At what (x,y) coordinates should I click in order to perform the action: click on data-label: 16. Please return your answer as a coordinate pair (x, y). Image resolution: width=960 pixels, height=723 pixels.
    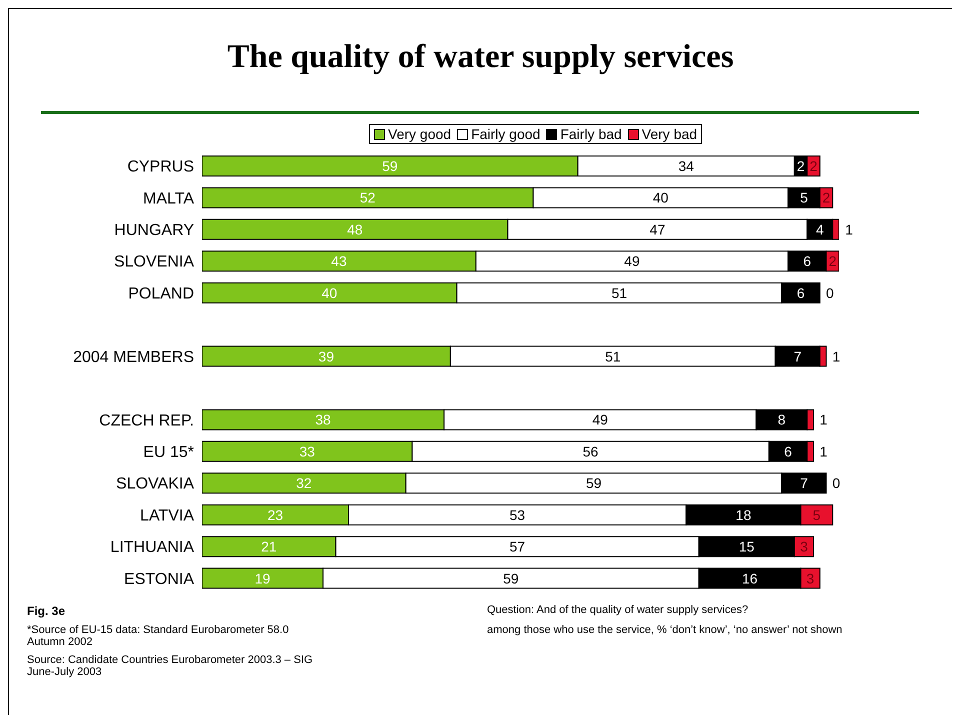
    Looking at the image, I should click on (750, 578).